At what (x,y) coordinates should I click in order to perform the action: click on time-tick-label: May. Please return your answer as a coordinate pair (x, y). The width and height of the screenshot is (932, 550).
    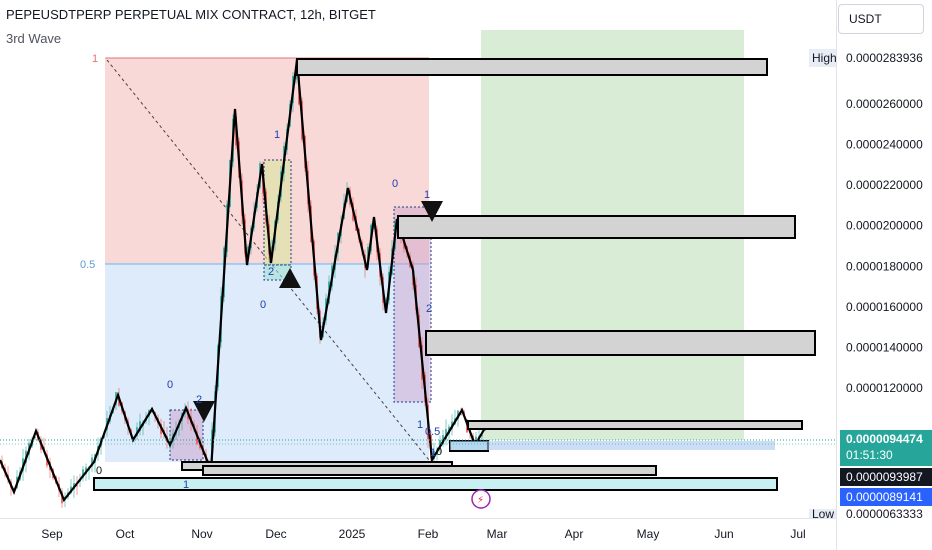
    Looking at the image, I should click on (648, 534).